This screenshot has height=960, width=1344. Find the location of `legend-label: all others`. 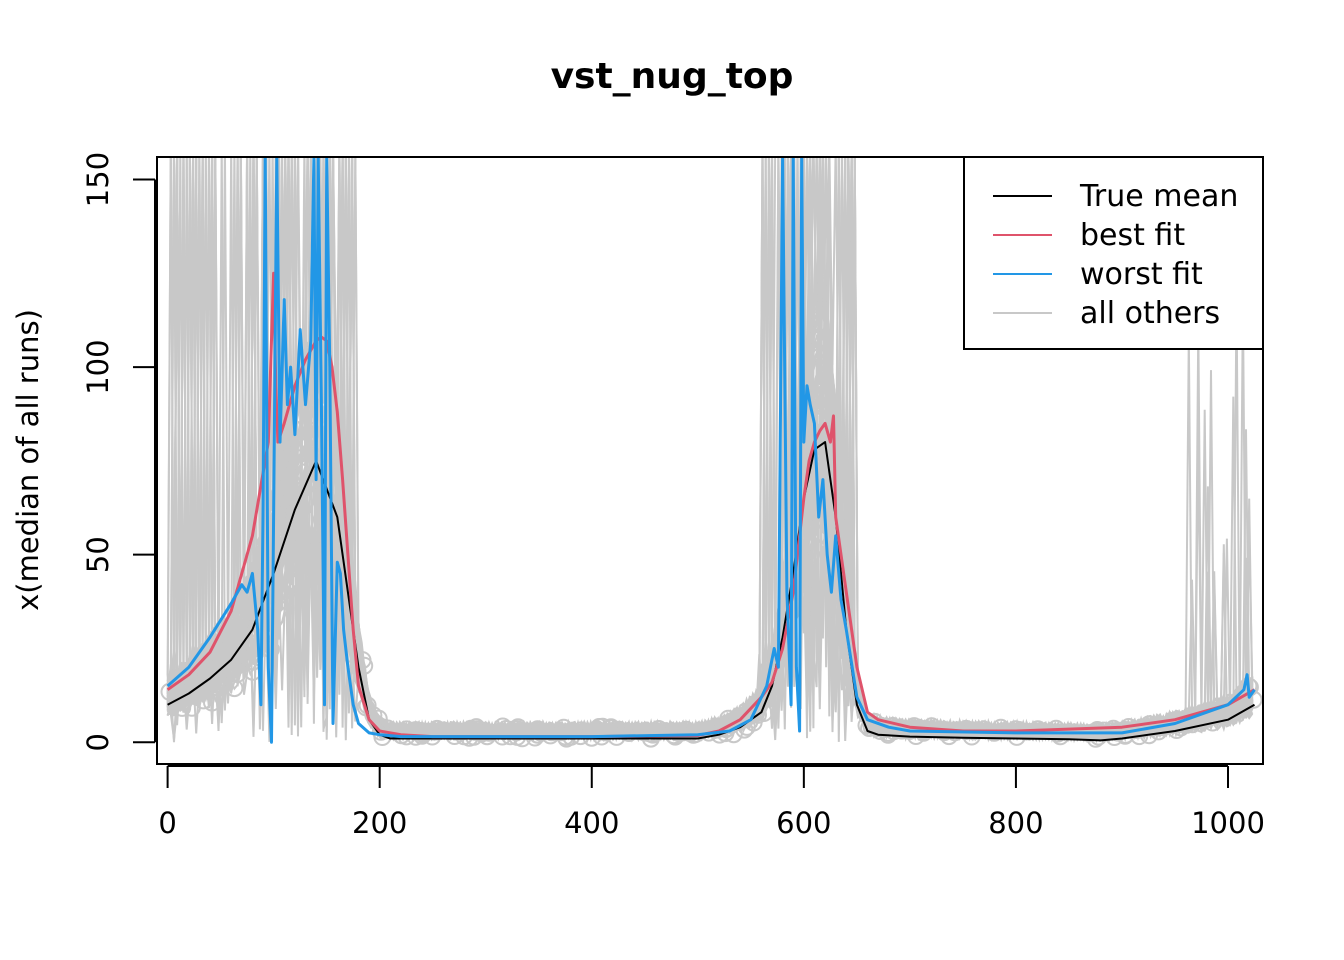

legend-label: all others is located at coordinates (1150, 313).